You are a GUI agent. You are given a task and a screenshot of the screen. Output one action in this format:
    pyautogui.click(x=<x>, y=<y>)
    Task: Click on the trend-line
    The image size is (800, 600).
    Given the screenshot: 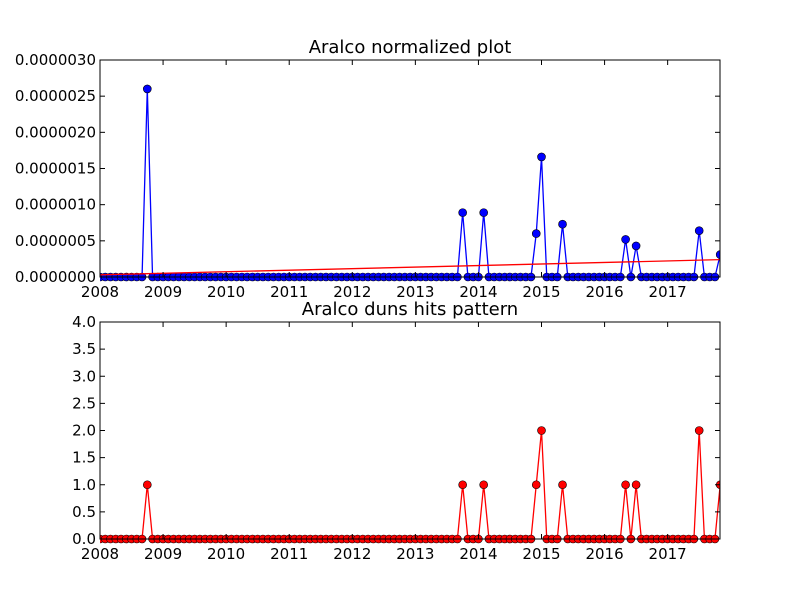 What is the action you would take?
    pyautogui.click(x=410, y=267)
    